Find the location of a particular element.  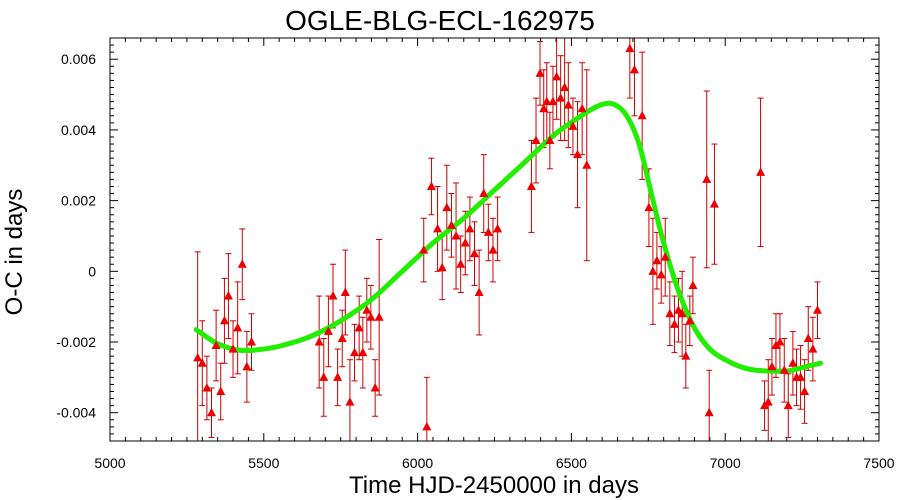

y-tick-label: -0.004 is located at coordinates (76, 413).